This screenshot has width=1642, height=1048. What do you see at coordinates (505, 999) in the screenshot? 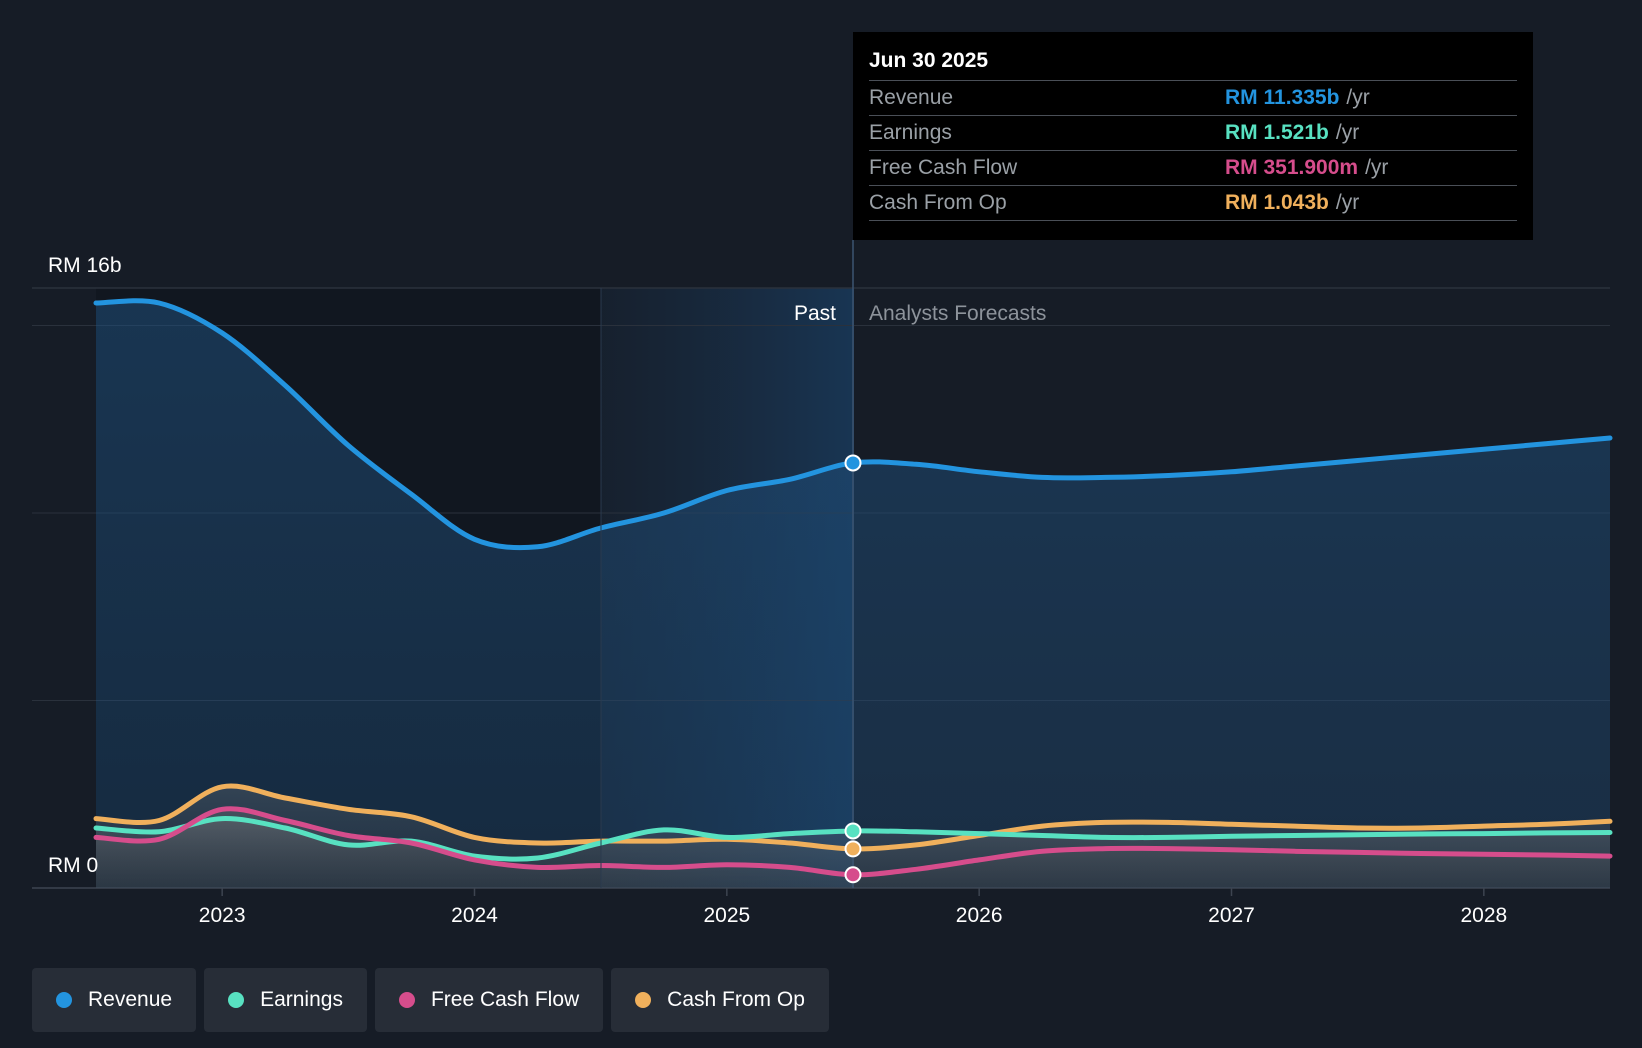
I see `legend-label: Free Cash Flow` at bounding box center [505, 999].